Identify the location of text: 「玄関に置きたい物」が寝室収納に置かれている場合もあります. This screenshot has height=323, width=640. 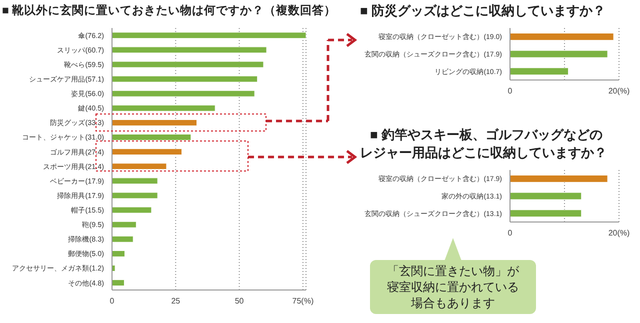
(453, 287).